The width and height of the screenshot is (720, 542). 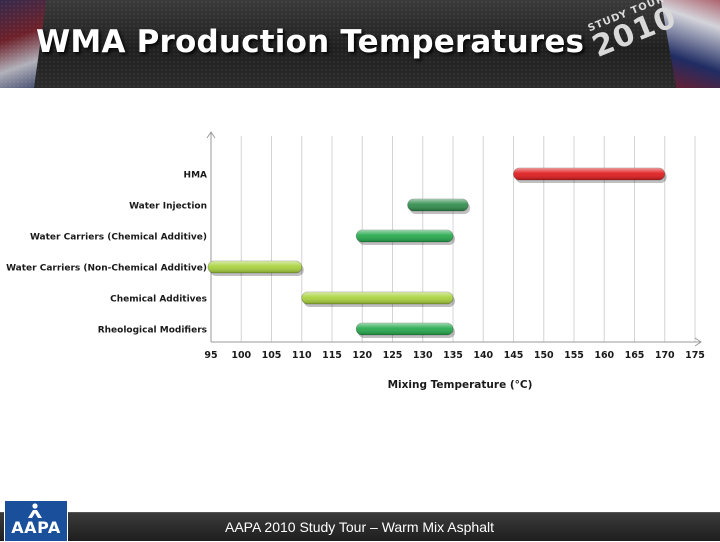 I want to click on y-axis-arrow, so click(x=211, y=135).